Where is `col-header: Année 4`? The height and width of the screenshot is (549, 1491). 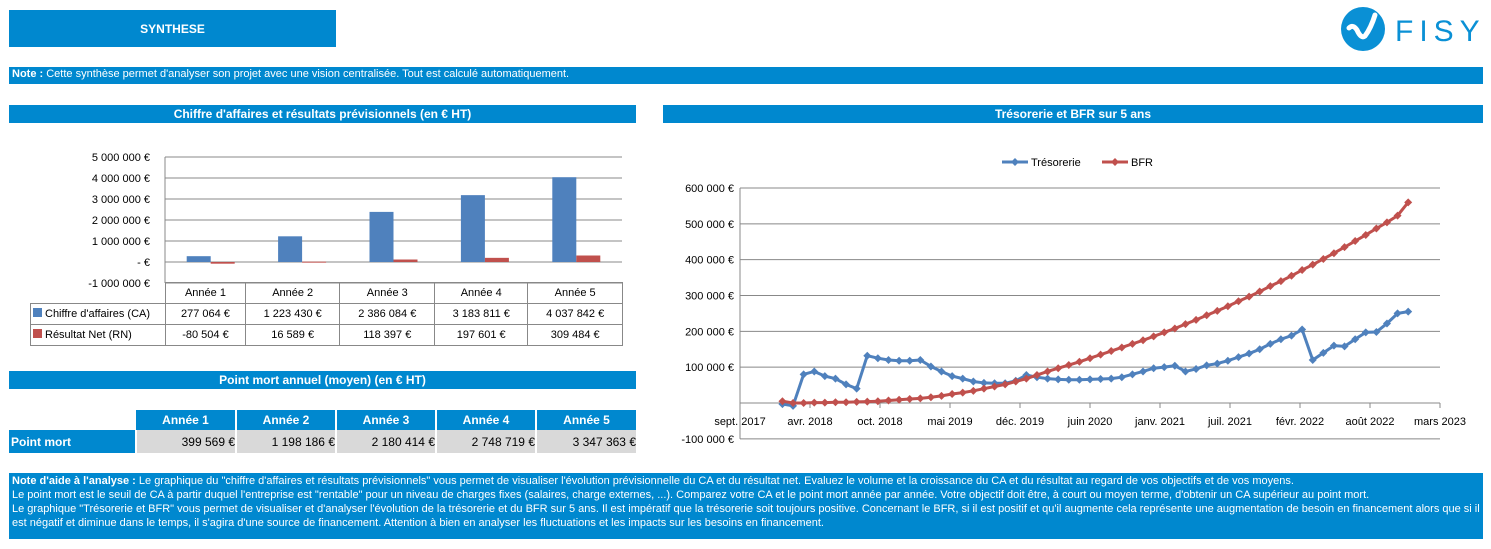
col-header: Année 4 is located at coordinates (486, 420).